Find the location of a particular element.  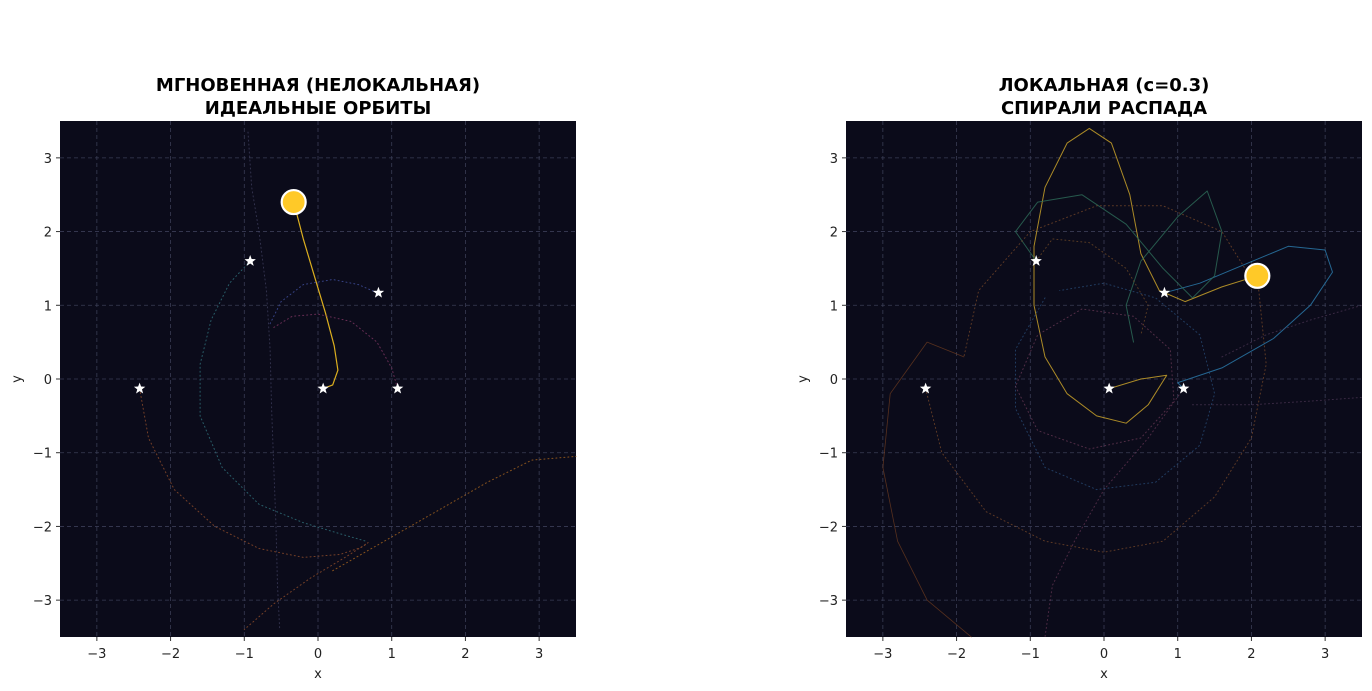

chart-title-line-2: СПИРАЛИ РАСПАДА is located at coordinates (1104, 108).